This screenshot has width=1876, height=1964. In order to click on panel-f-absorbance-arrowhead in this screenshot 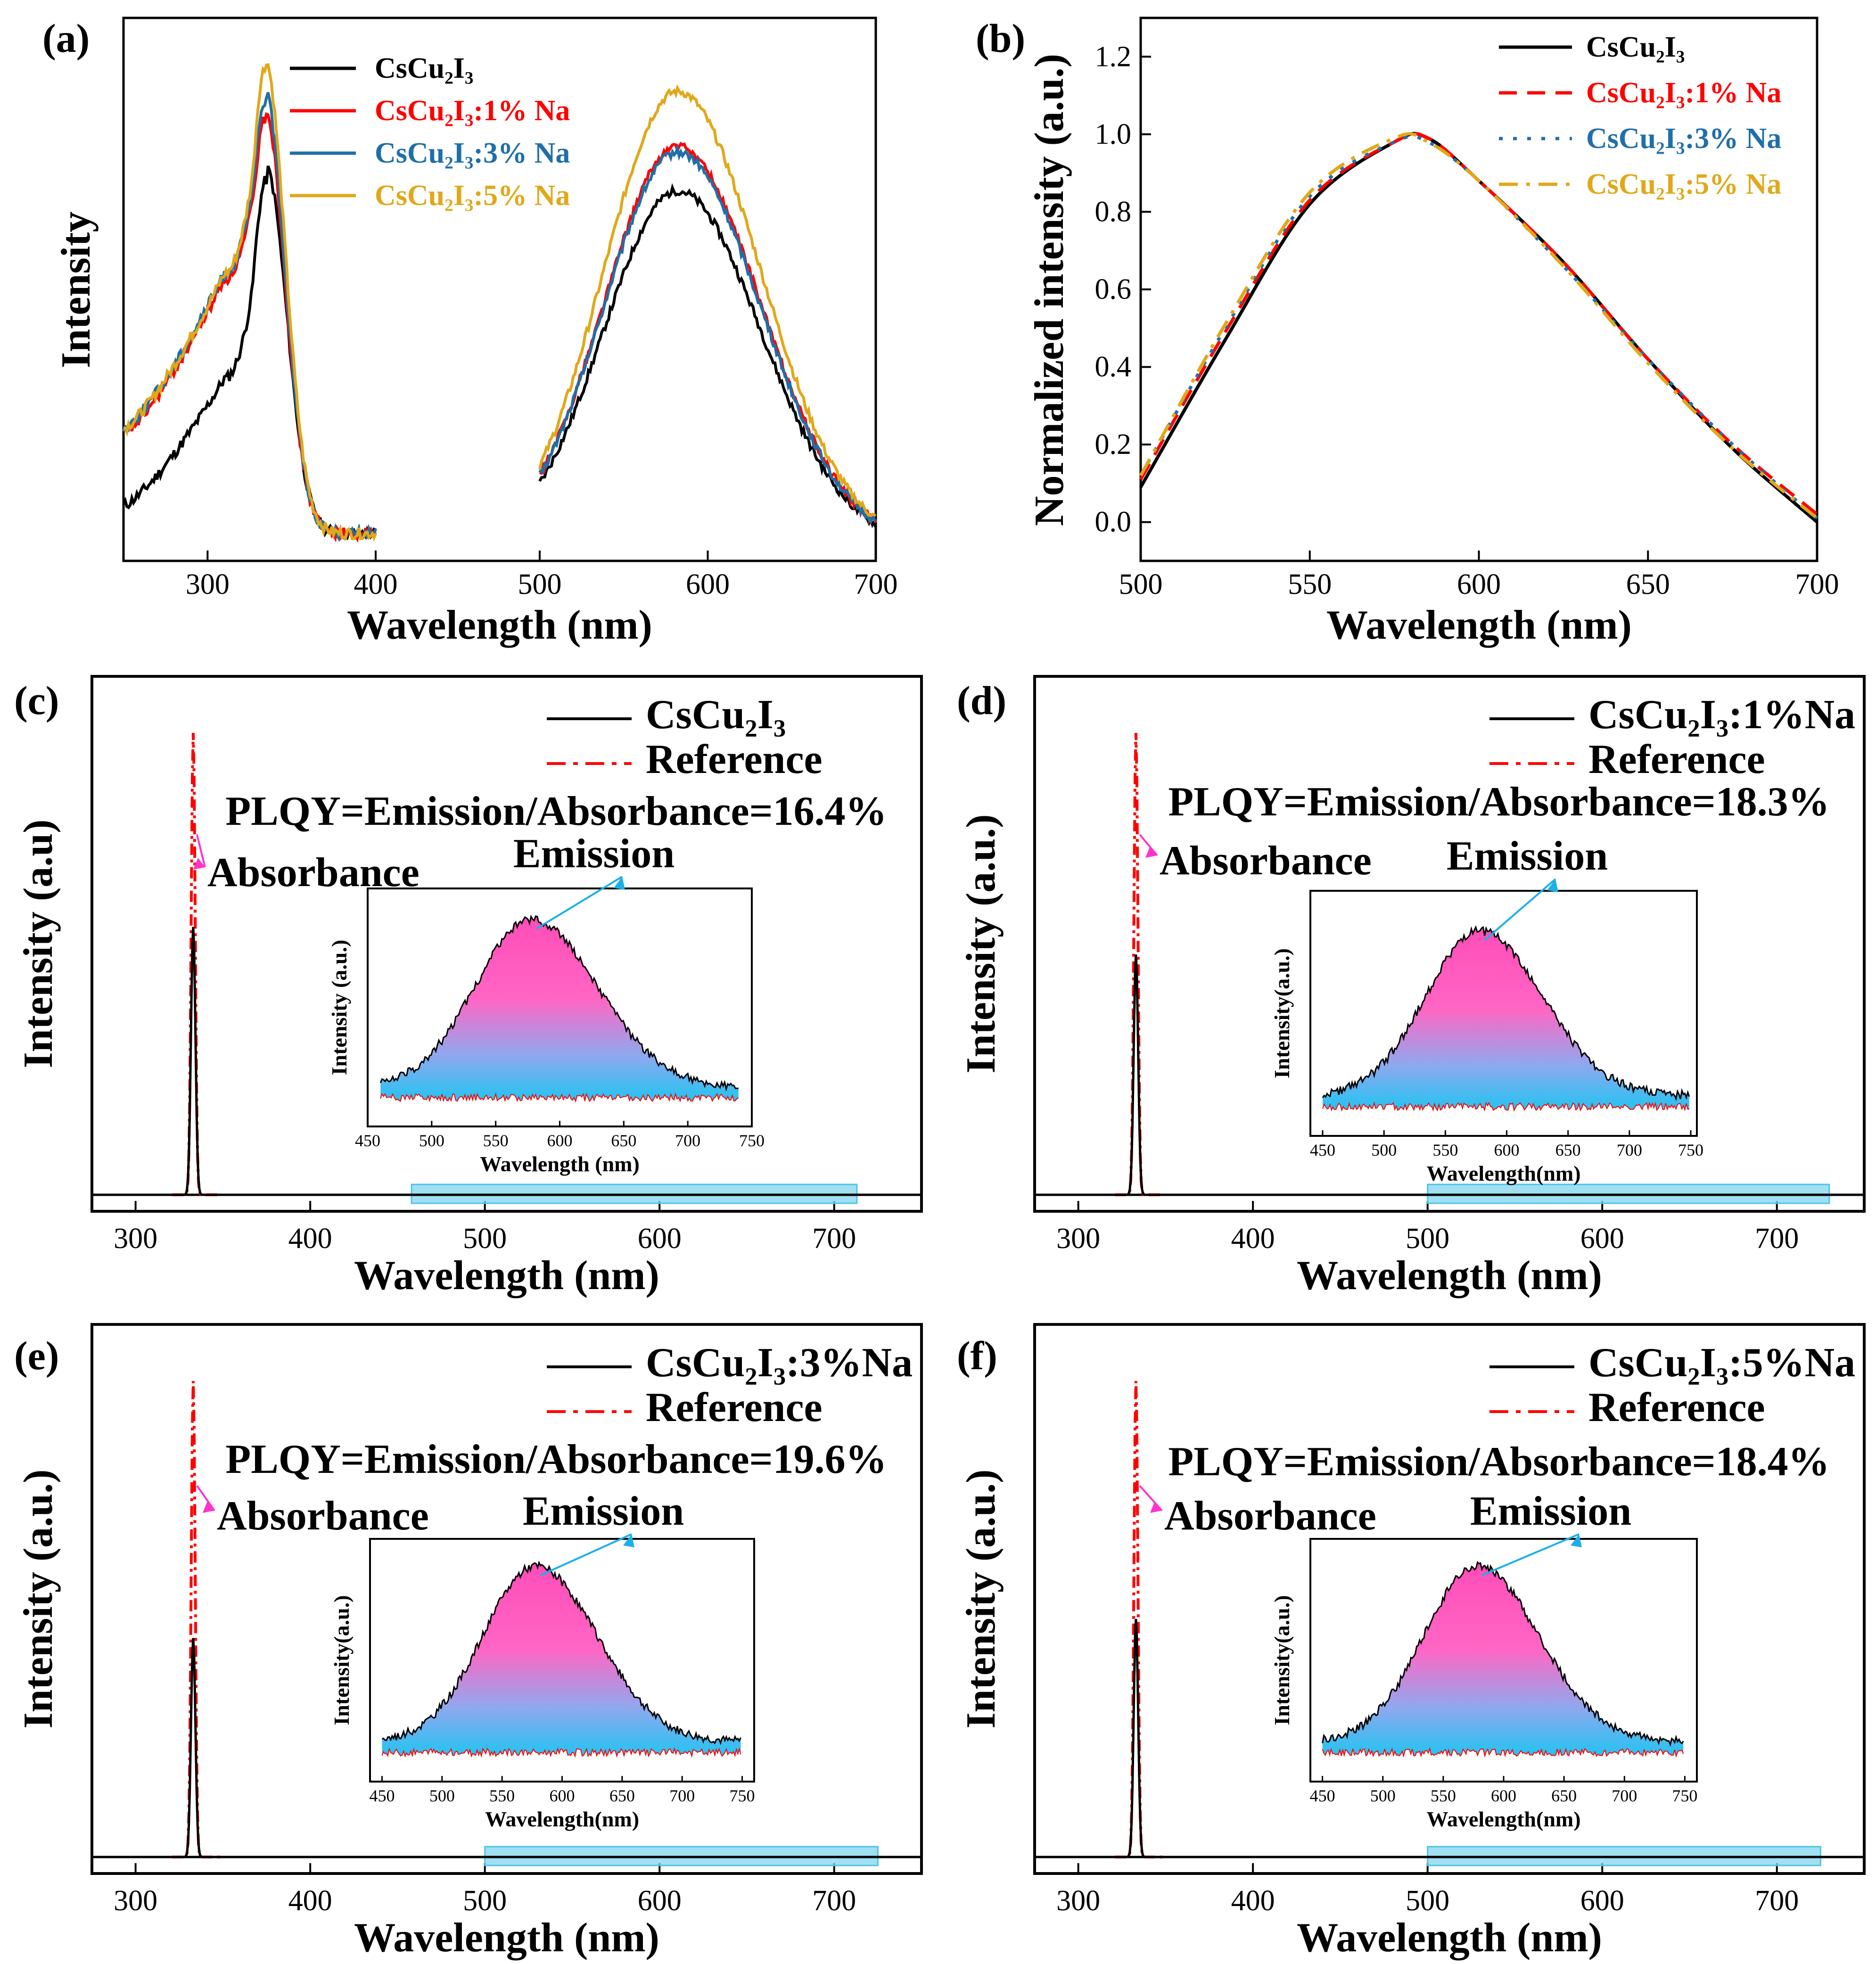, I will do `click(1156, 1507)`.